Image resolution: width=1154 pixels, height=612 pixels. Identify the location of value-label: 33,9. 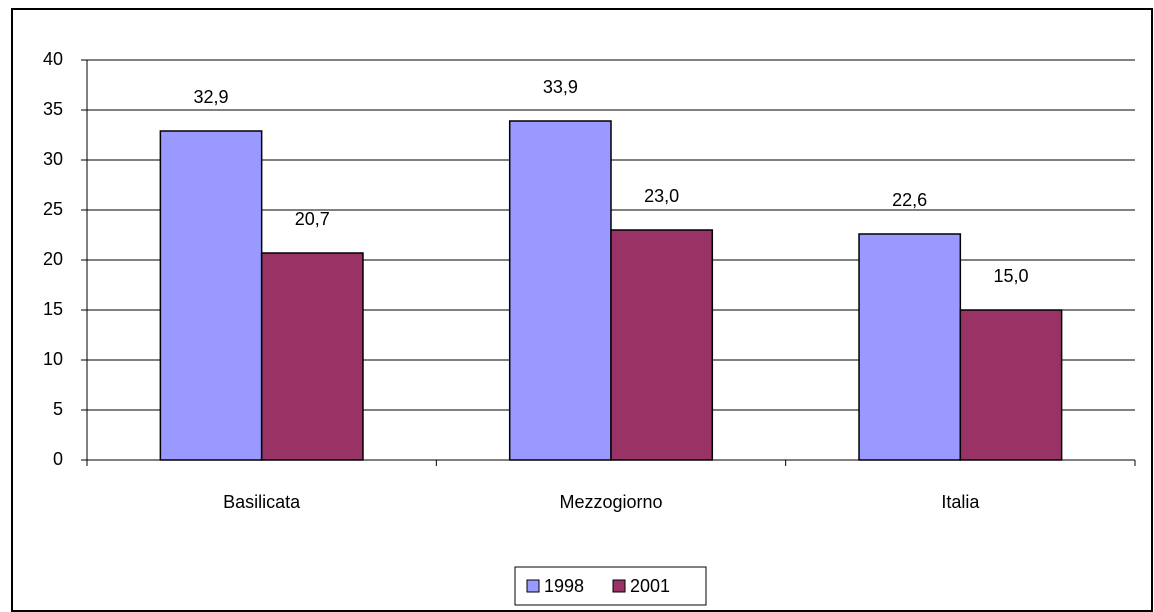
(560, 87).